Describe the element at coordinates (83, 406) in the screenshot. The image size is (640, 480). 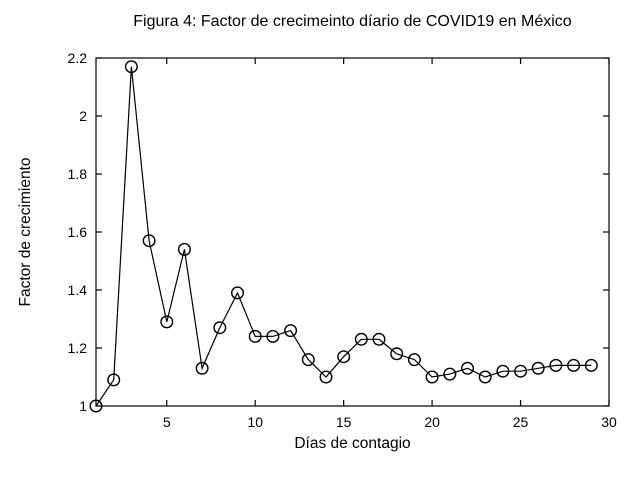
I see `y-tick-label: 1` at that location.